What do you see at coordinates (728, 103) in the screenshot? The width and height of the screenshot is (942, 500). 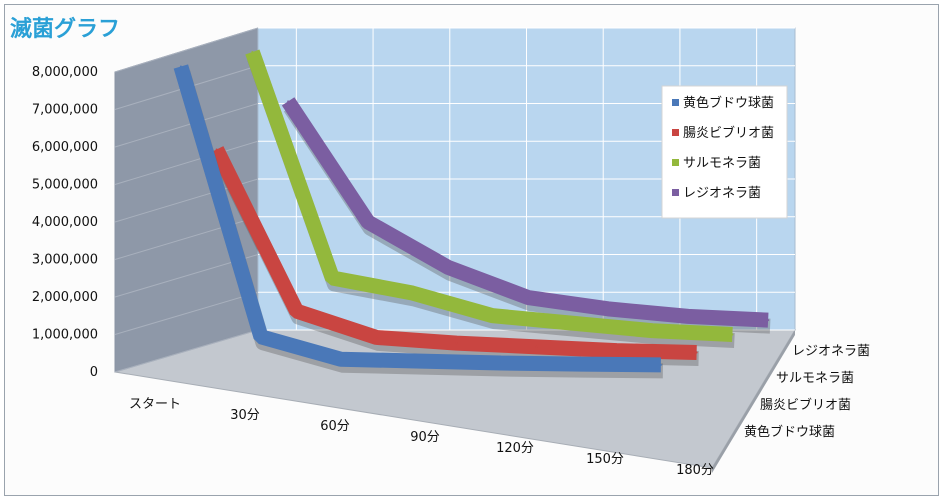 I see `legend-label: 黄色ブドウ球菌` at bounding box center [728, 103].